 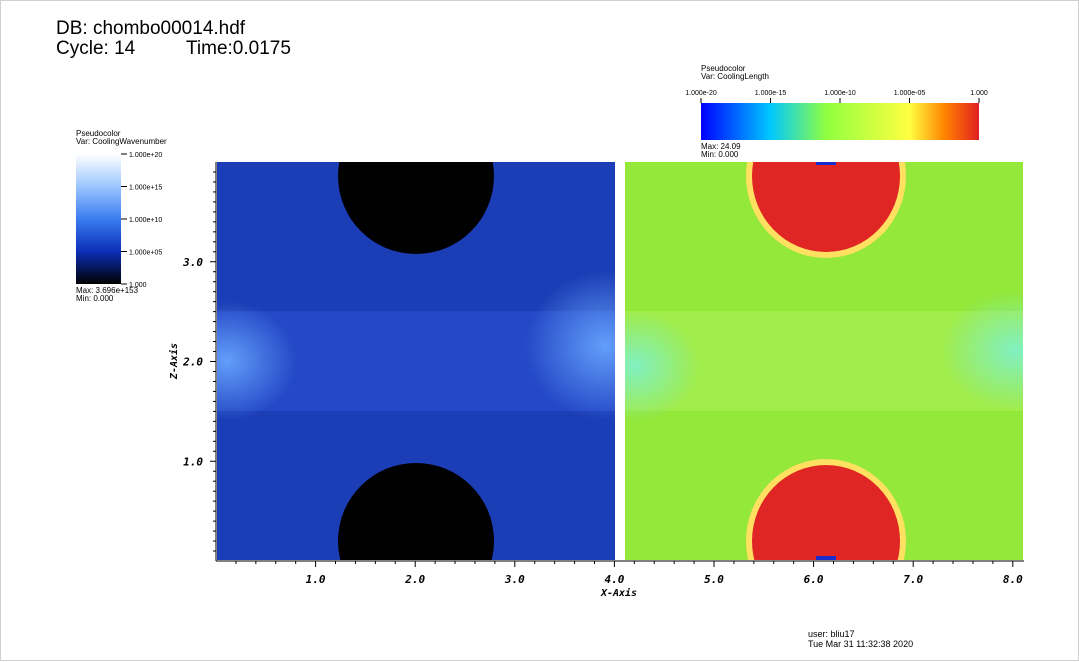 What do you see at coordinates (257, 361) in the screenshot?
I see `left-panel-glow-left` at bounding box center [257, 361].